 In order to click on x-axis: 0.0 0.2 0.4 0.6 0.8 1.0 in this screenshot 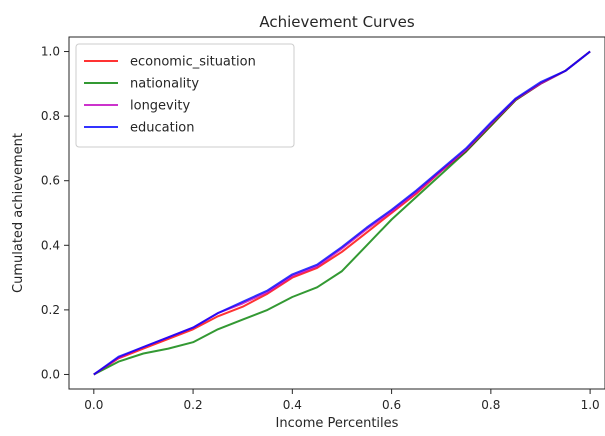, I will do `click(342, 400)`.